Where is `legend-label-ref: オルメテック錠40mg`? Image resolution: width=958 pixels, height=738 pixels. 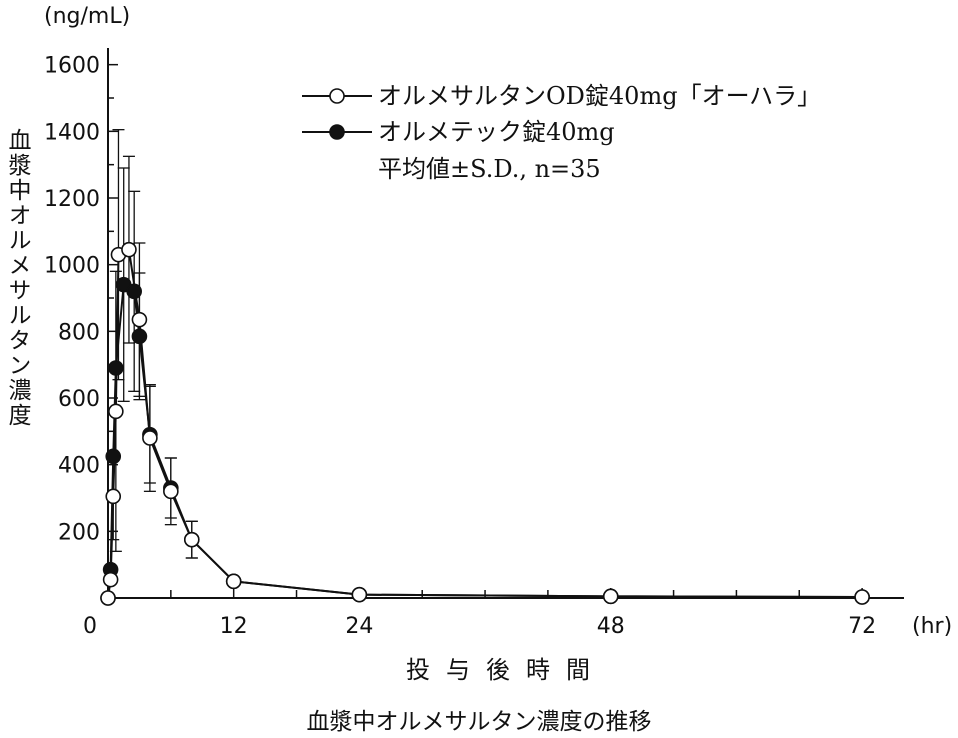
legend-label-ref: オルメテック錠40mg is located at coordinates (496, 132).